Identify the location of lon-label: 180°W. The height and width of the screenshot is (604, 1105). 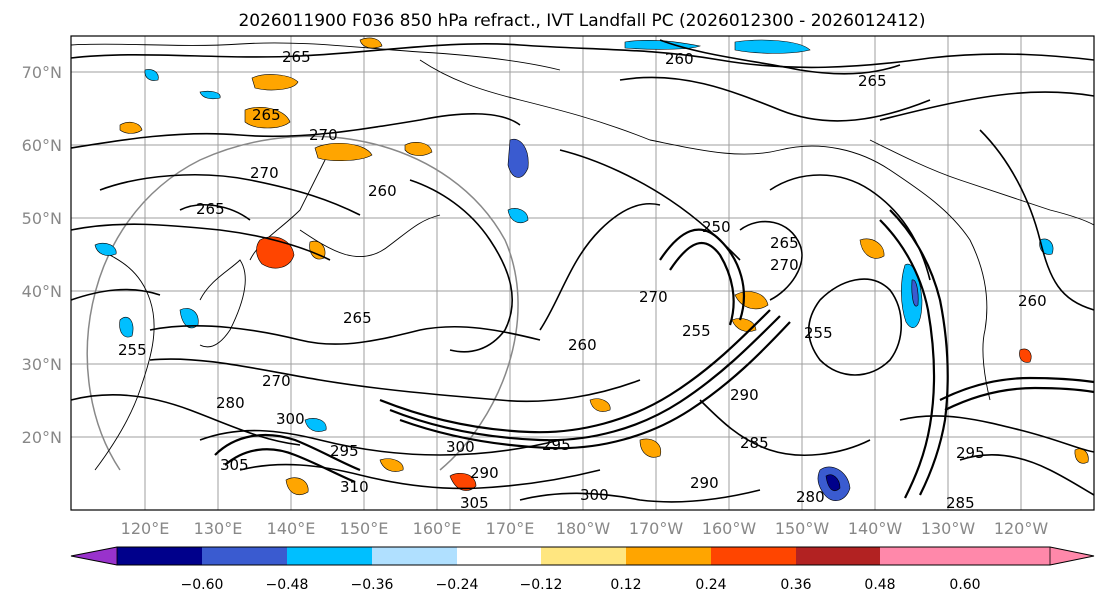
(583, 528).